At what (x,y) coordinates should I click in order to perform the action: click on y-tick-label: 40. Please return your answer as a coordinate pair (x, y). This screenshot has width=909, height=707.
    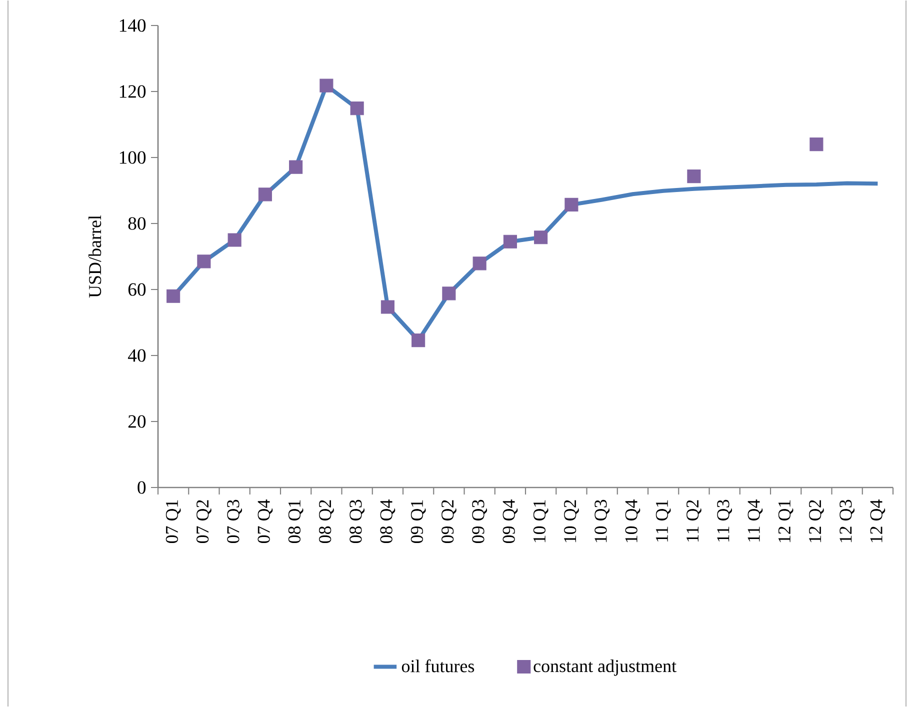
    Looking at the image, I should click on (137, 355).